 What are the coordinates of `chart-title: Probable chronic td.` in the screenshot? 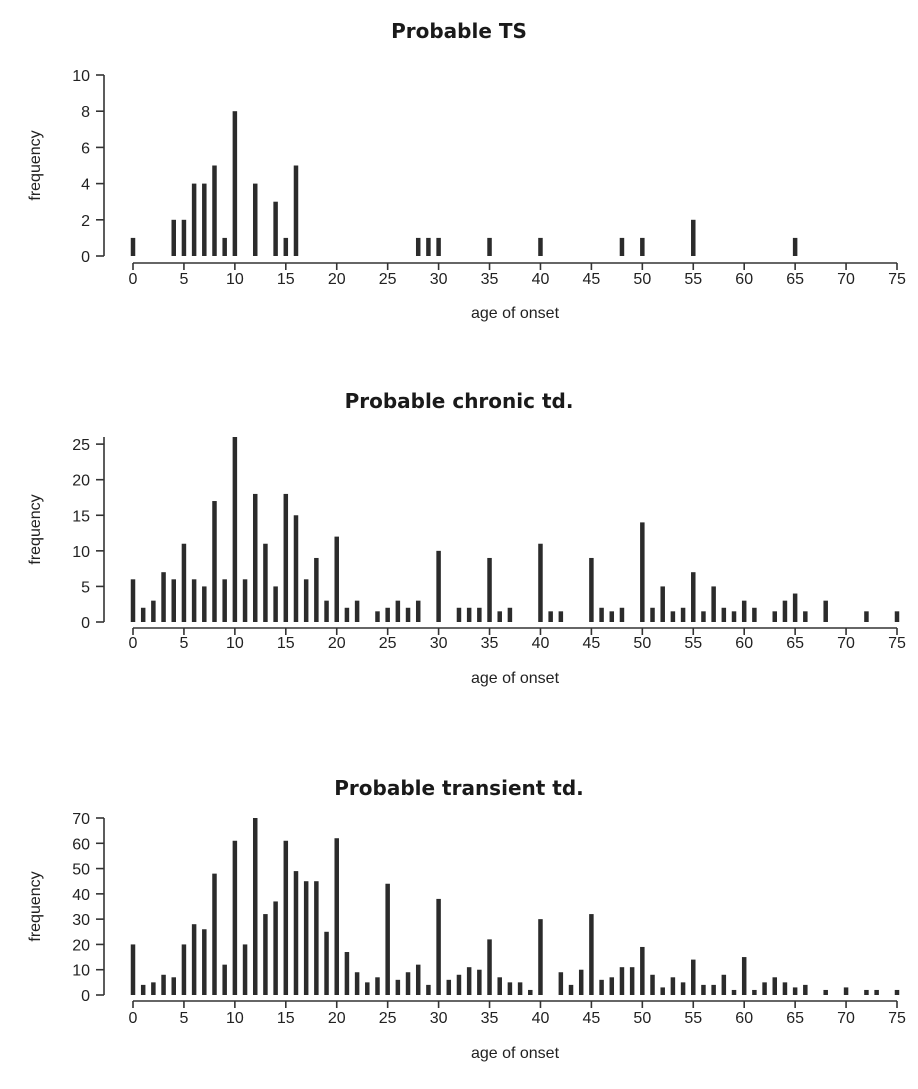 It's located at (459, 401).